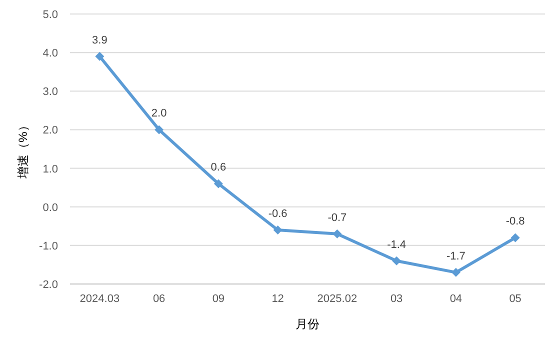  What do you see at coordinates (48, 285) in the screenshot?
I see `y-tick-label: -2.0` at bounding box center [48, 285].